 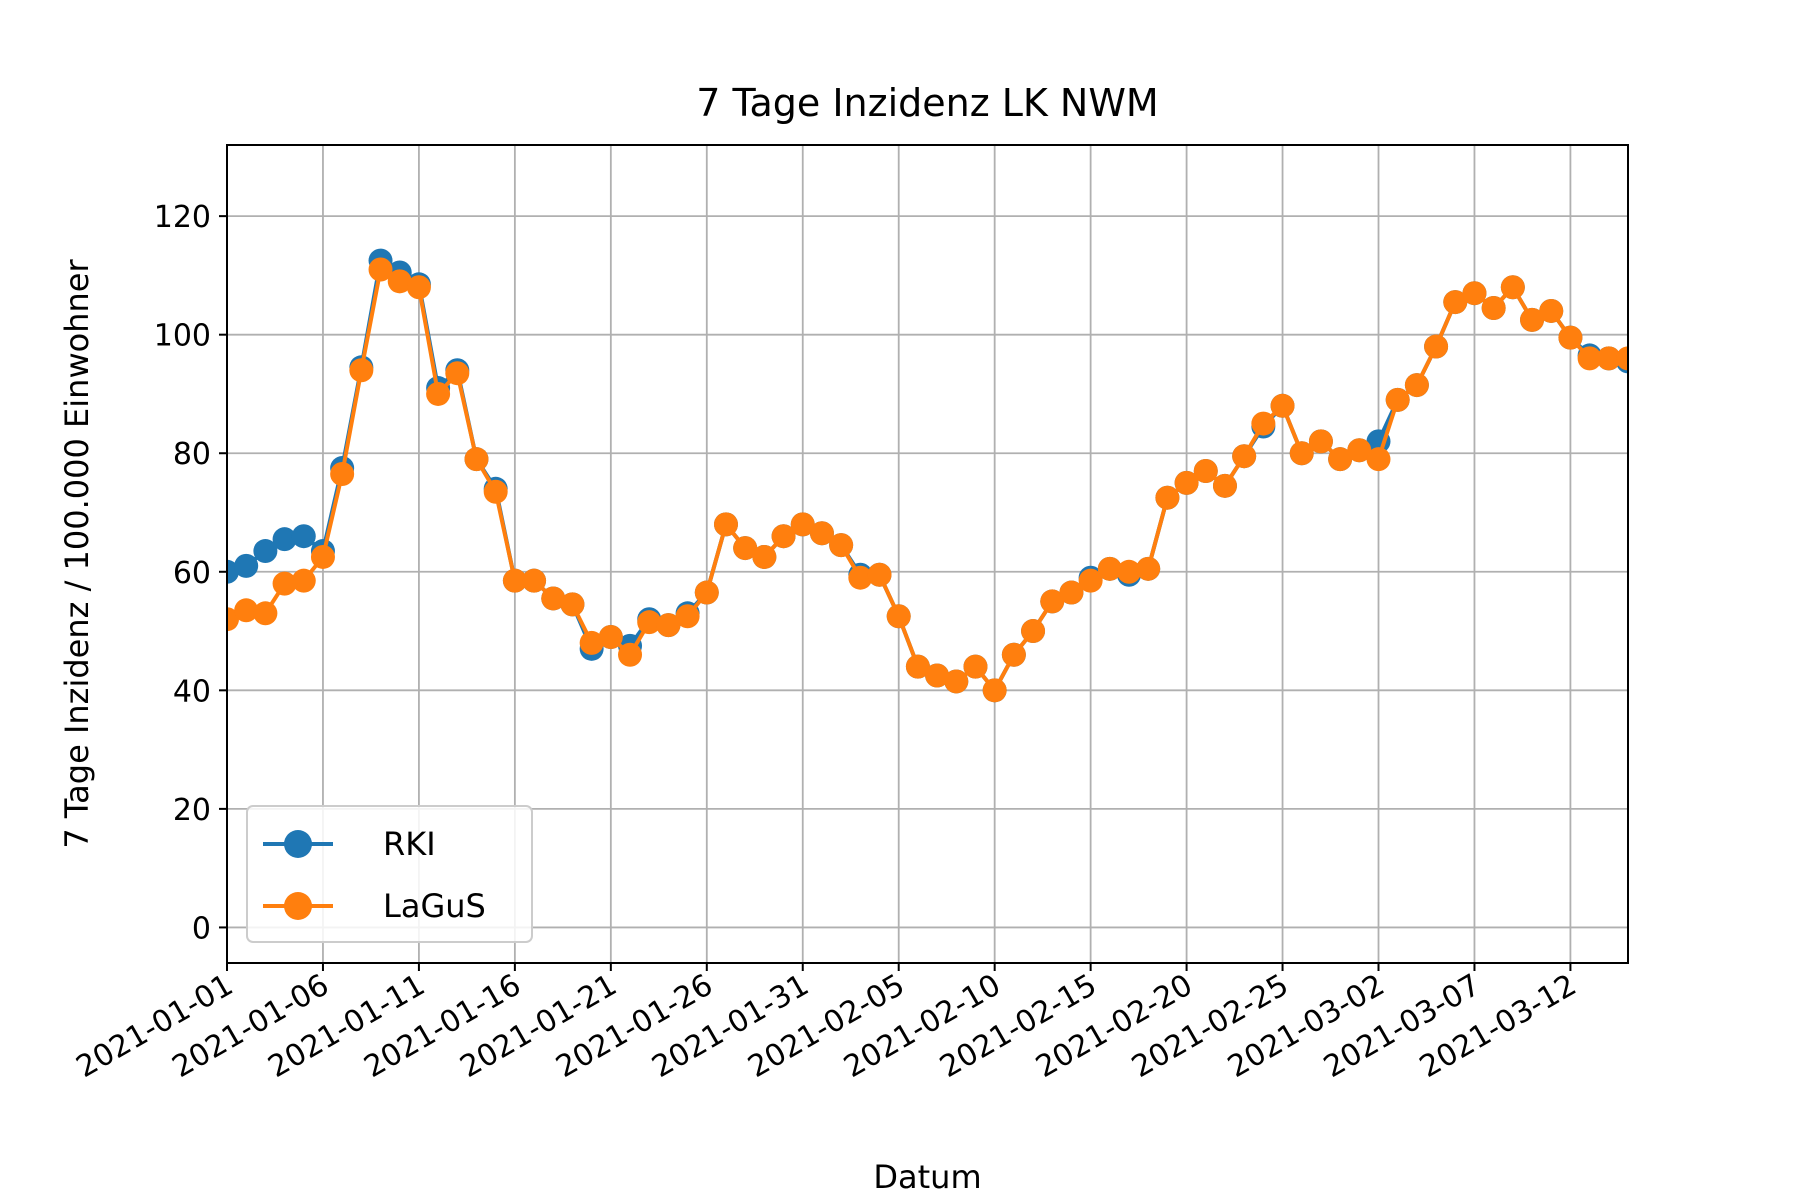 What do you see at coordinates (389, 874) in the screenshot?
I see `legend: RKI LaGuS` at bounding box center [389, 874].